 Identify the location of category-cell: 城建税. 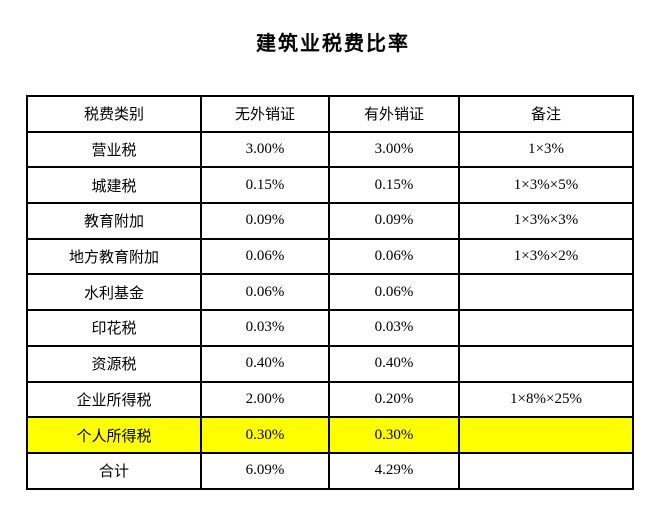
(114, 185).